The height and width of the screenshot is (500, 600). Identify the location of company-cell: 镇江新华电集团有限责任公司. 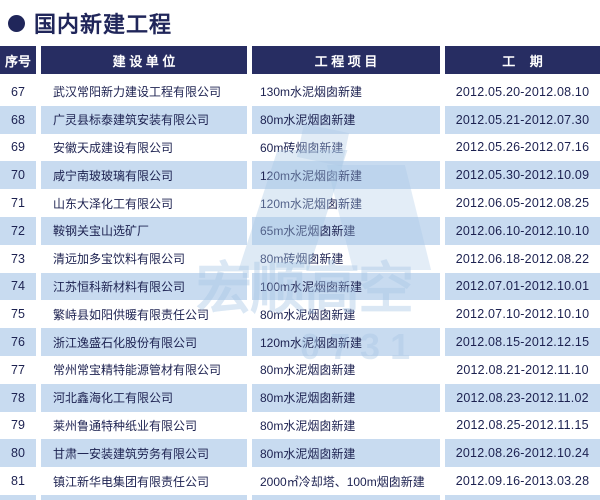
(131, 481).